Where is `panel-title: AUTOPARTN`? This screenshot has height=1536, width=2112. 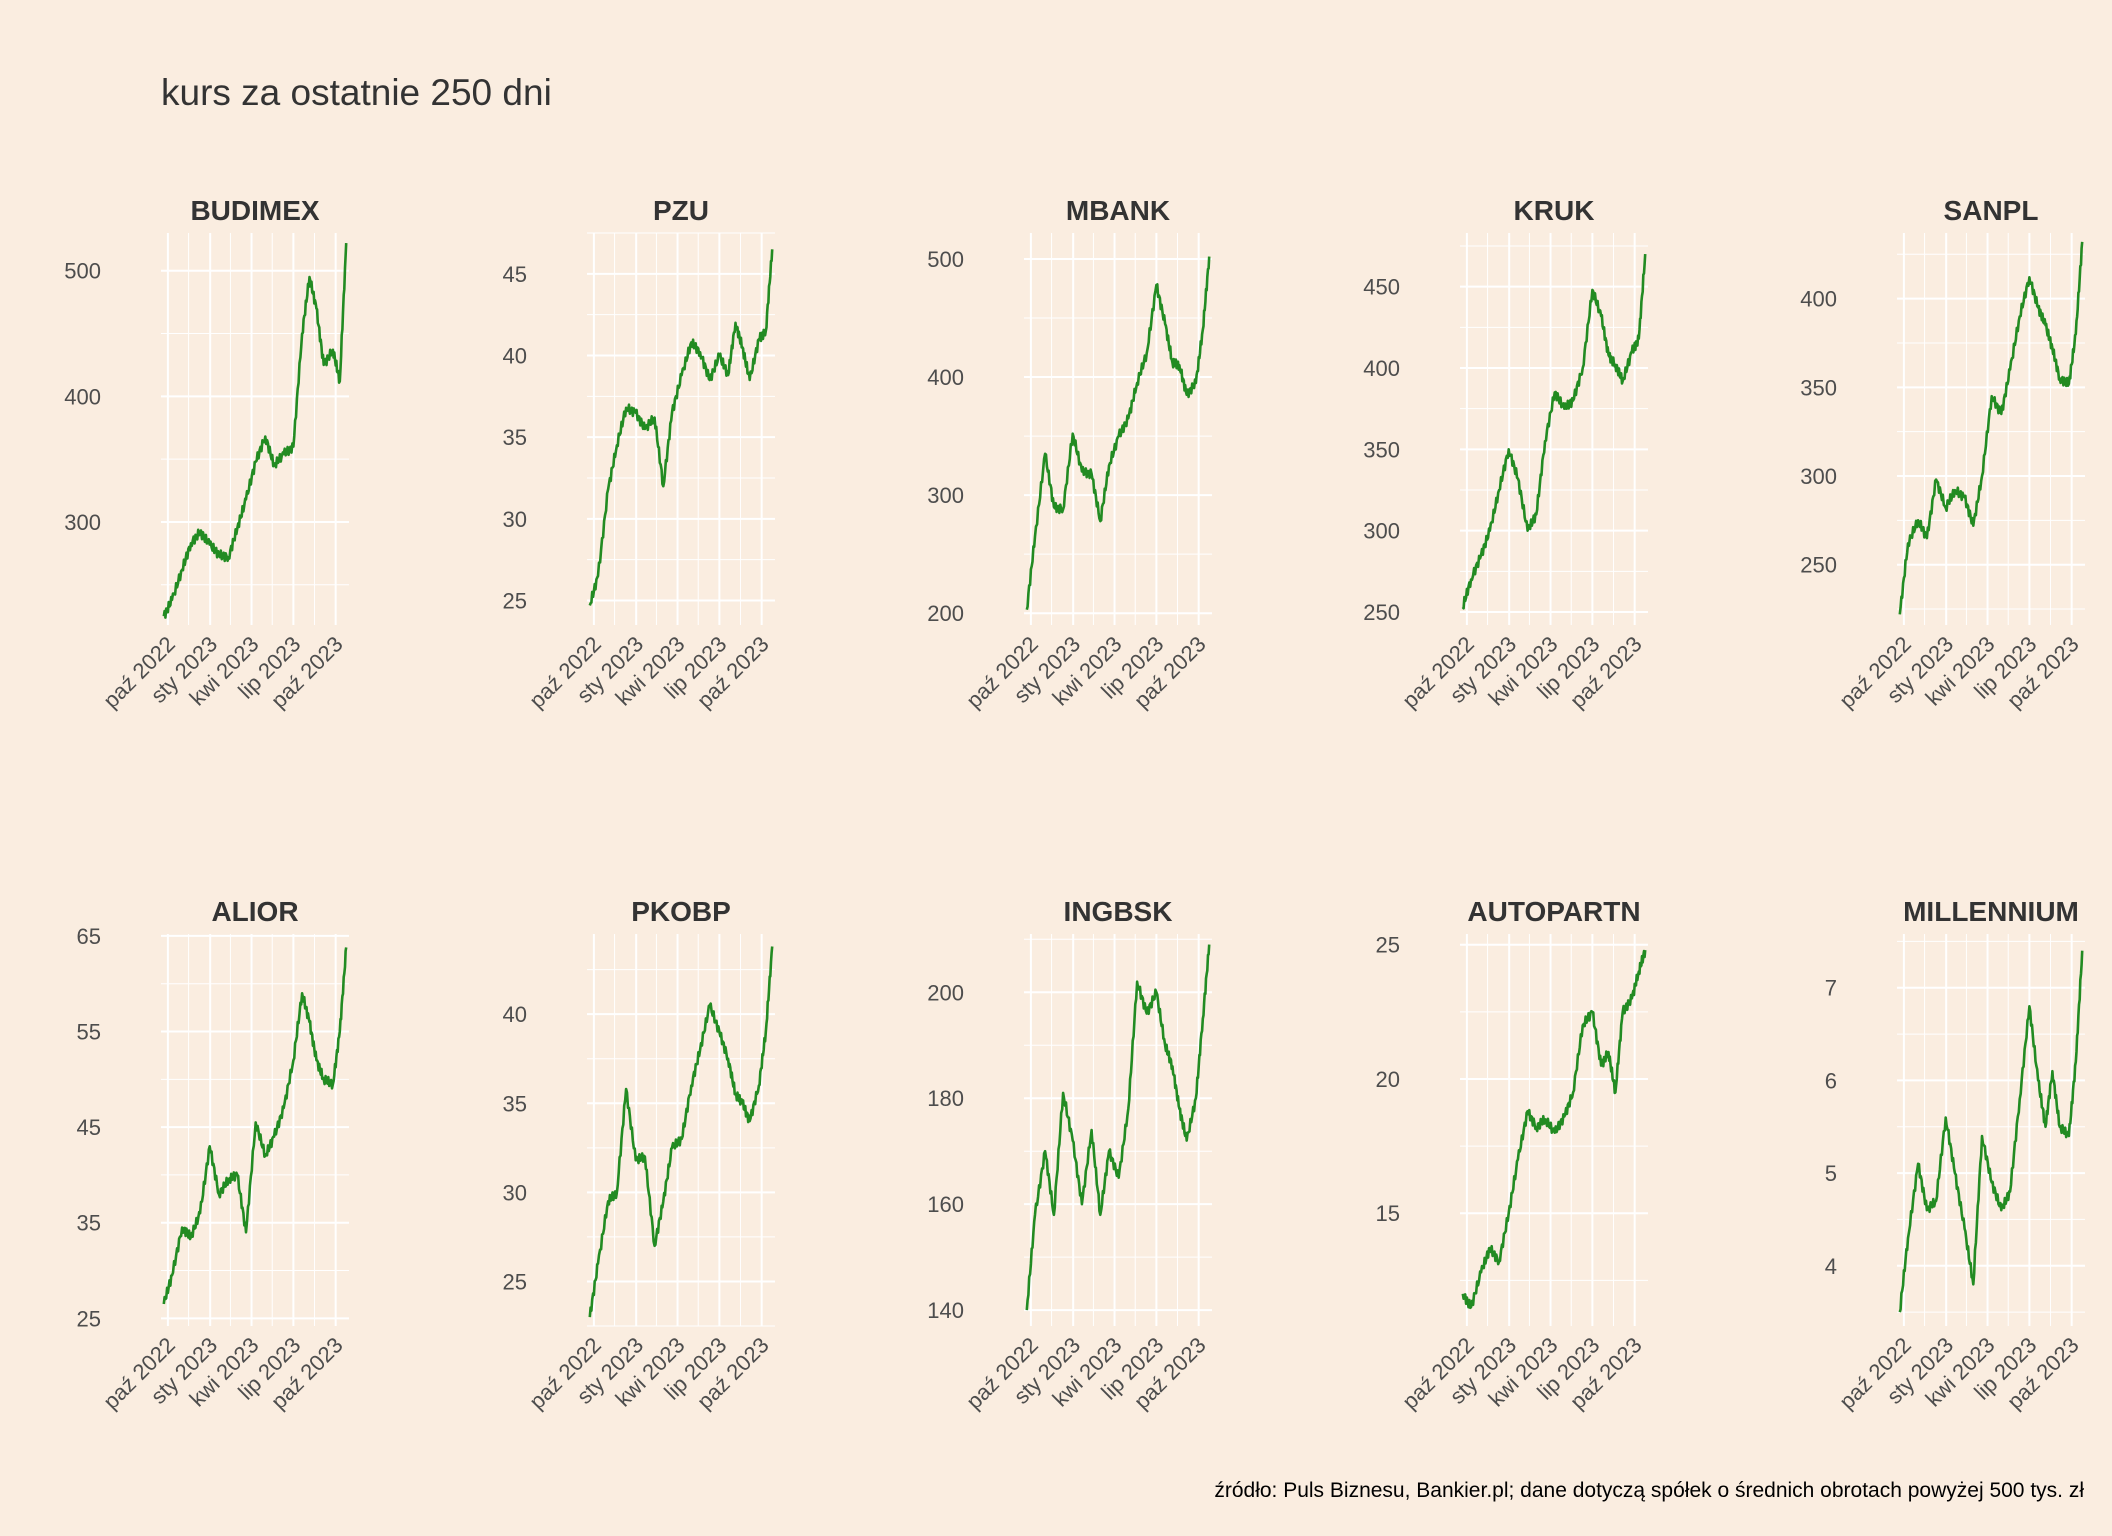
panel-title: AUTOPARTN is located at coordinates (1553, 911).